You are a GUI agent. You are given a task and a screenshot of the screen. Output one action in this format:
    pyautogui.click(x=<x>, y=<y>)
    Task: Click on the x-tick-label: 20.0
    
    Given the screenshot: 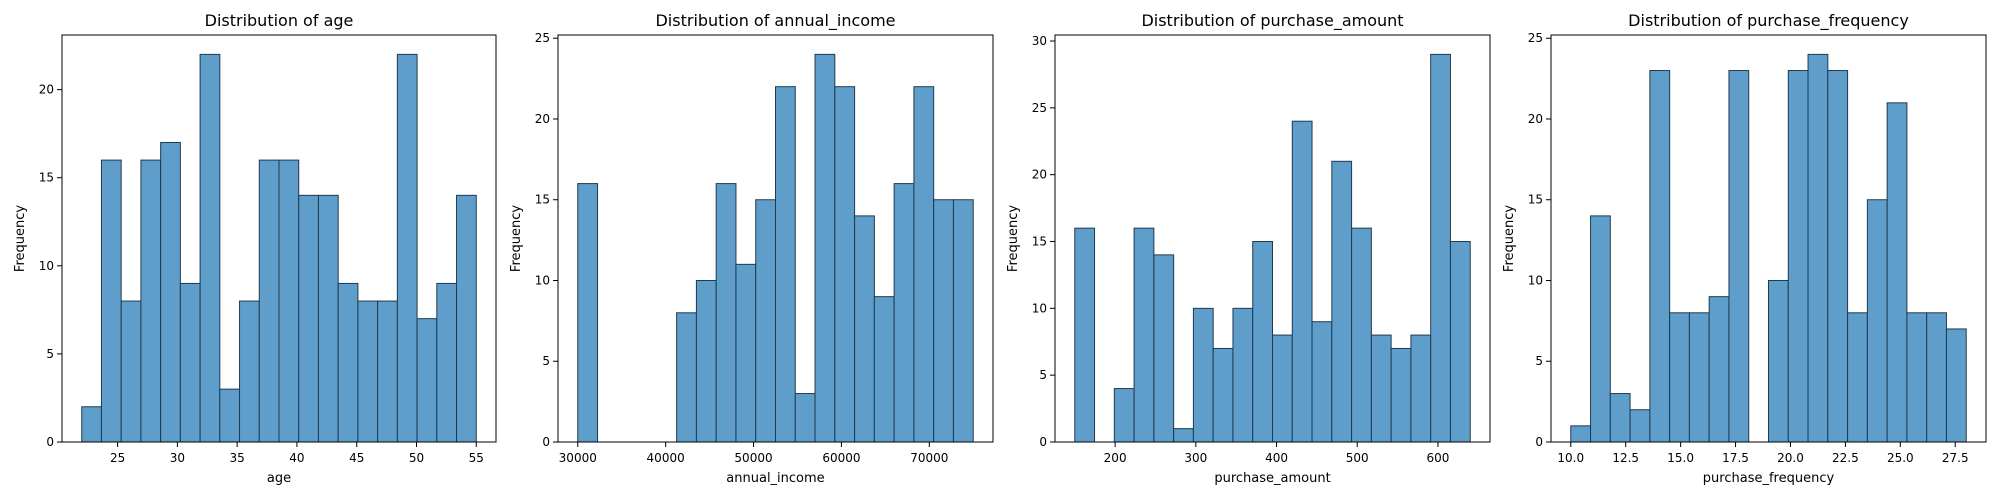 What is the action you would take?
    pyautogui.click(x=1790, y=458)
    